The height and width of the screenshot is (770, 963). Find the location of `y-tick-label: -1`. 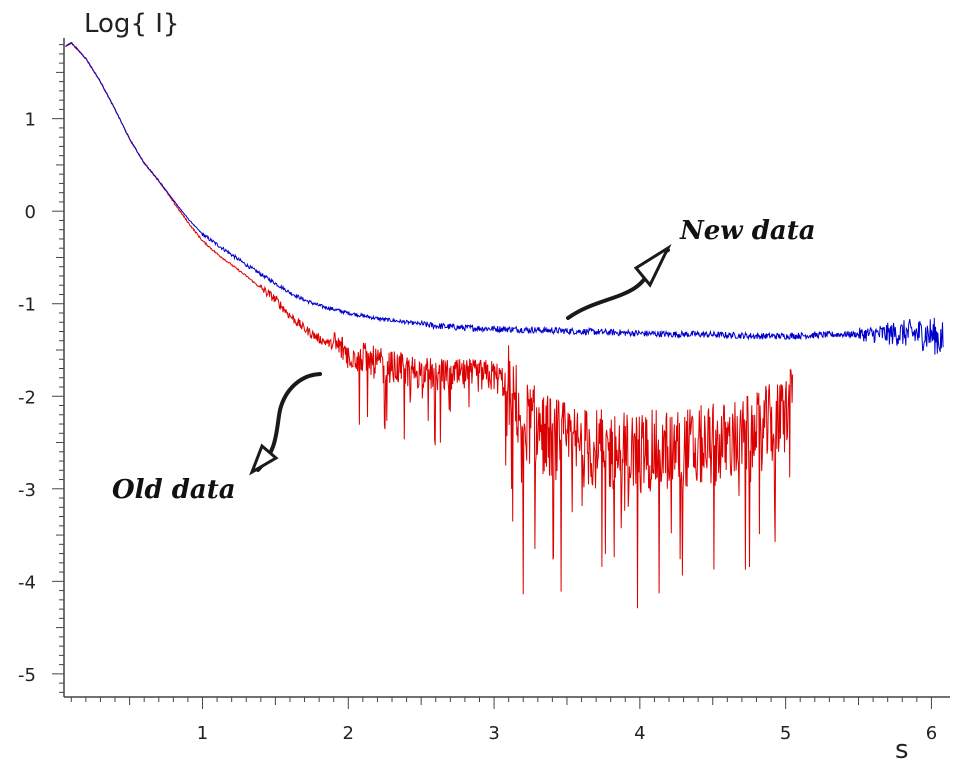

y-tick-label: -1 is located at coordinates (27, 305).